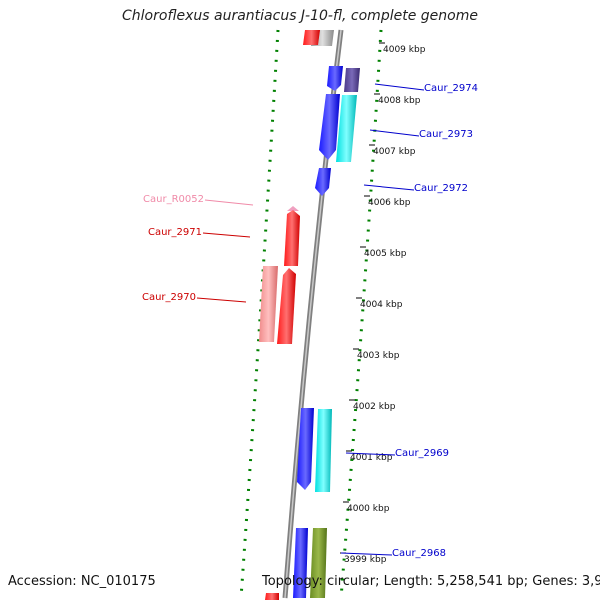 Image resolution: width=600 pixels, height=600 pixels. Describe the element at coordinates (173, 199) in the screenshot. I see `gene-label-caur-r0052: Caur_R0052` at that location.